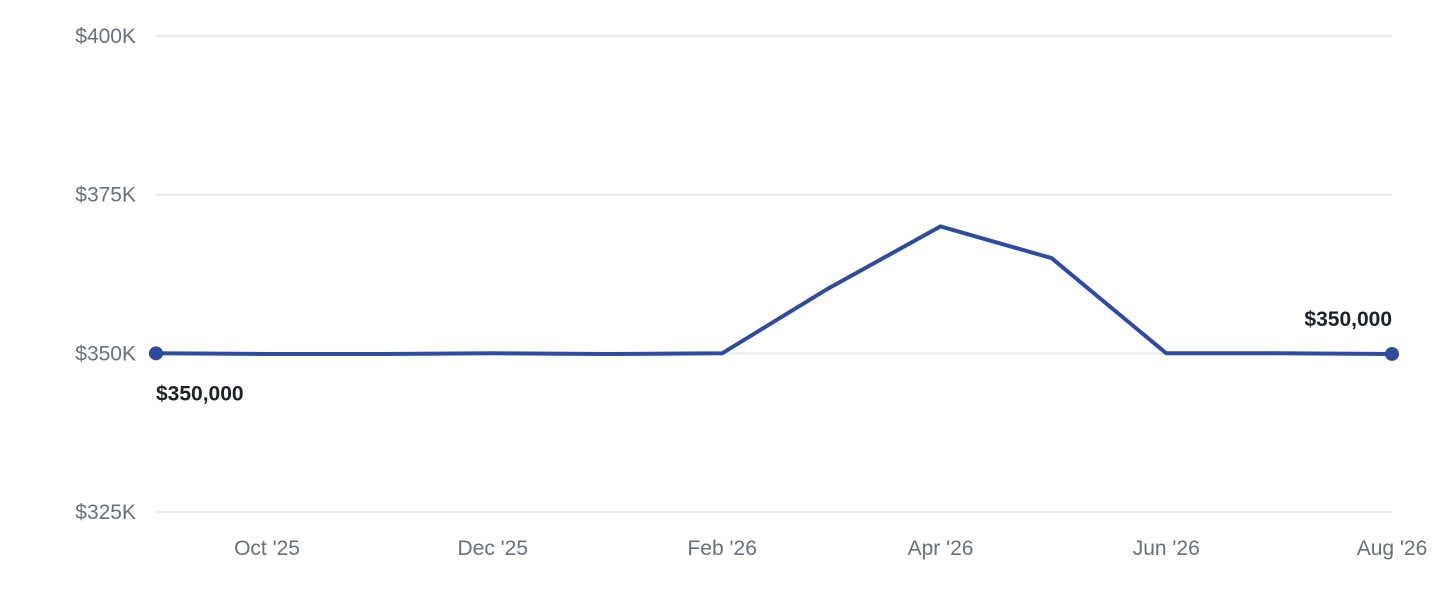 The width and height of the screenshot is (1440, 600). I want to click on y-tick-label: $325K, so click(105, 512).